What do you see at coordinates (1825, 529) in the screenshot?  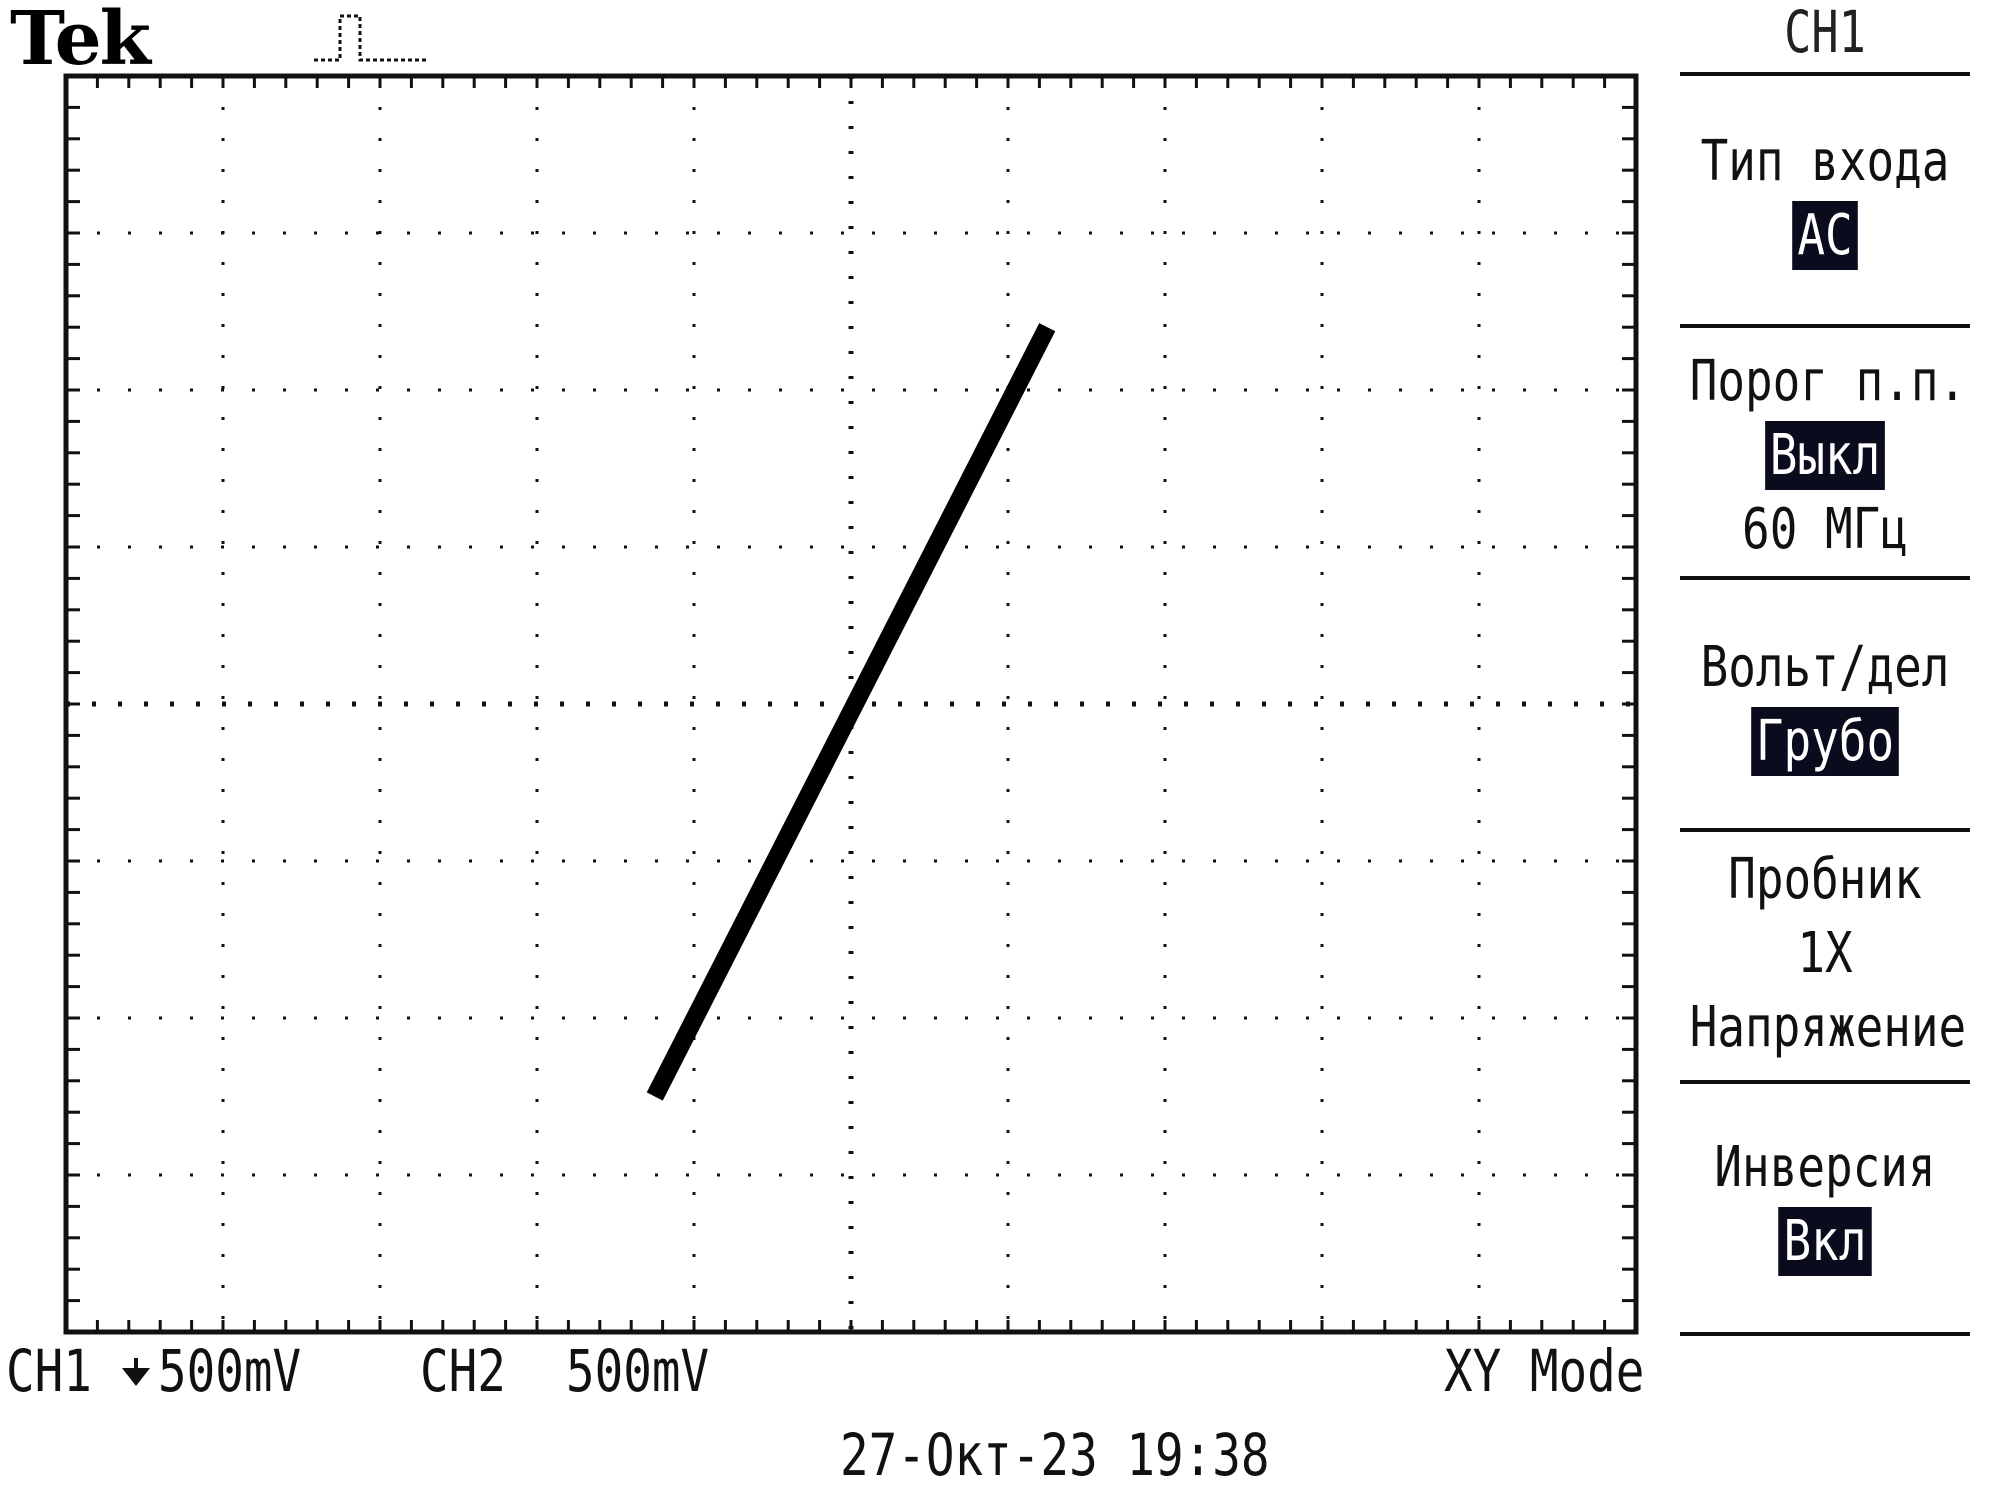 I see `menu-item-extra: 60 МГц` at bounding box center [1825, 529].